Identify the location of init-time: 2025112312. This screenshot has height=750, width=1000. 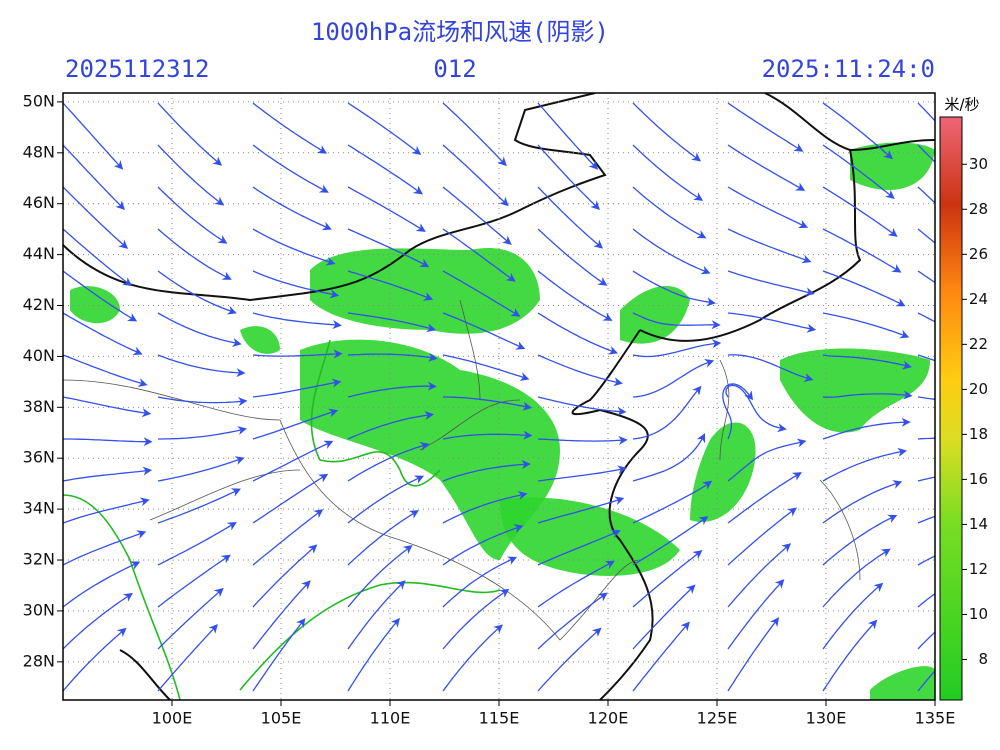
(137, 69).